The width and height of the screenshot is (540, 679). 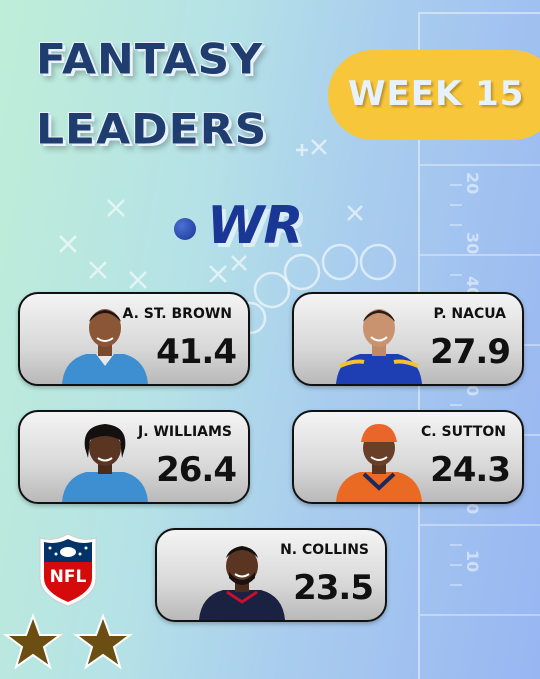 What do you see at coordinates (185, 432) in the screenshot?
I see `player-name: J. WILLIAMS` at bounding box center [185, 432].